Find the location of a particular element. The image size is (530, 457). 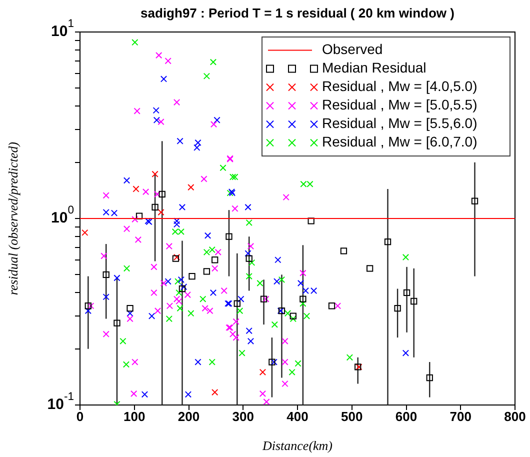

x-tick-label: 300 is located at coordinates (243, 416).